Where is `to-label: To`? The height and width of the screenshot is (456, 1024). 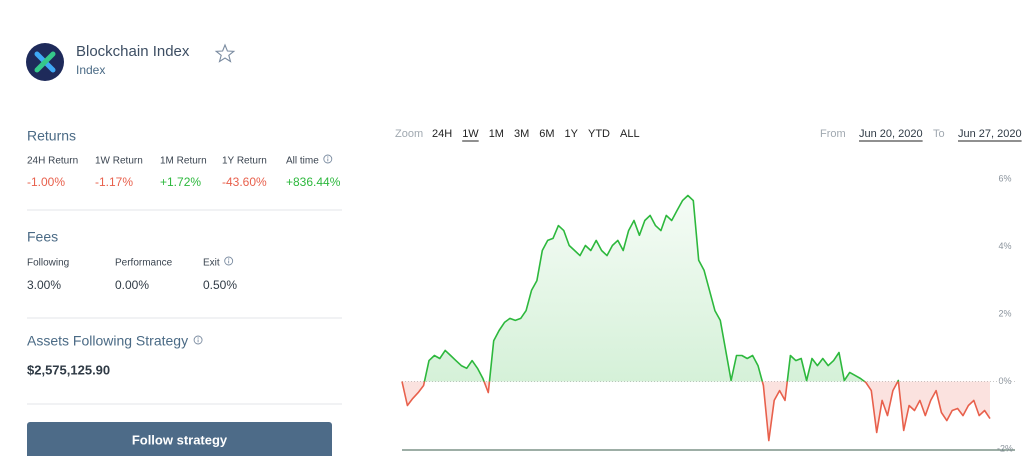
to-label: To is located at coordinates (939, 134).